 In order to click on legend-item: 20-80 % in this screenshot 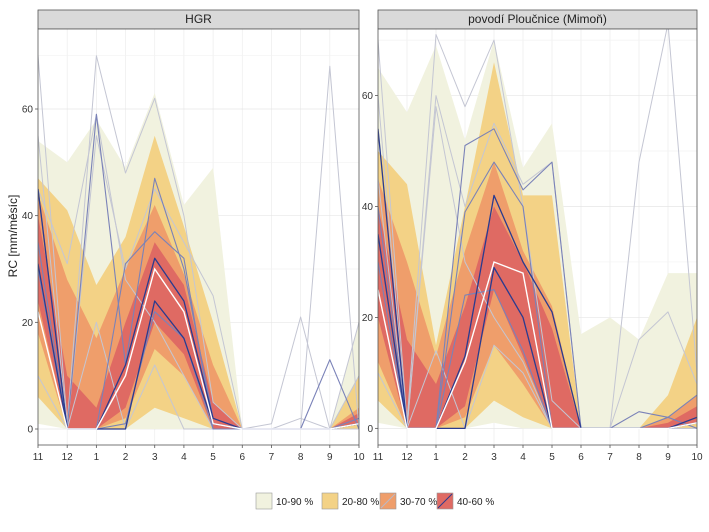, I will do `click(350, 501)`.